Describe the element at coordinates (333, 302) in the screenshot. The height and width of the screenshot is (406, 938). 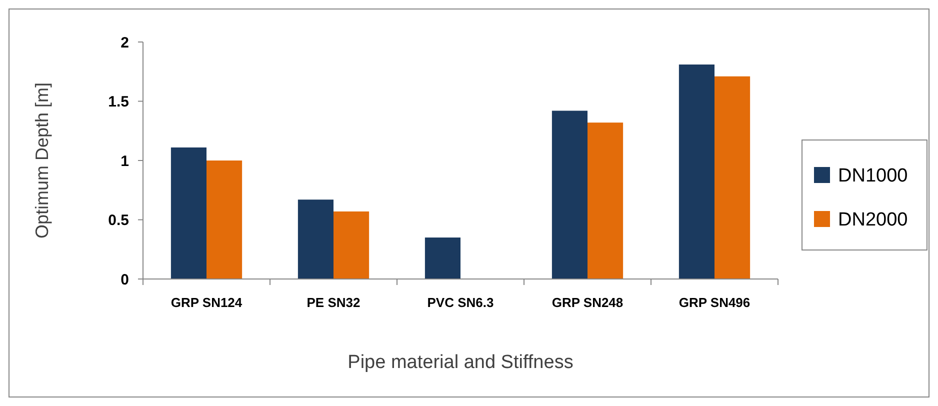
I see `x-tick-label: PE SN32` at that location.